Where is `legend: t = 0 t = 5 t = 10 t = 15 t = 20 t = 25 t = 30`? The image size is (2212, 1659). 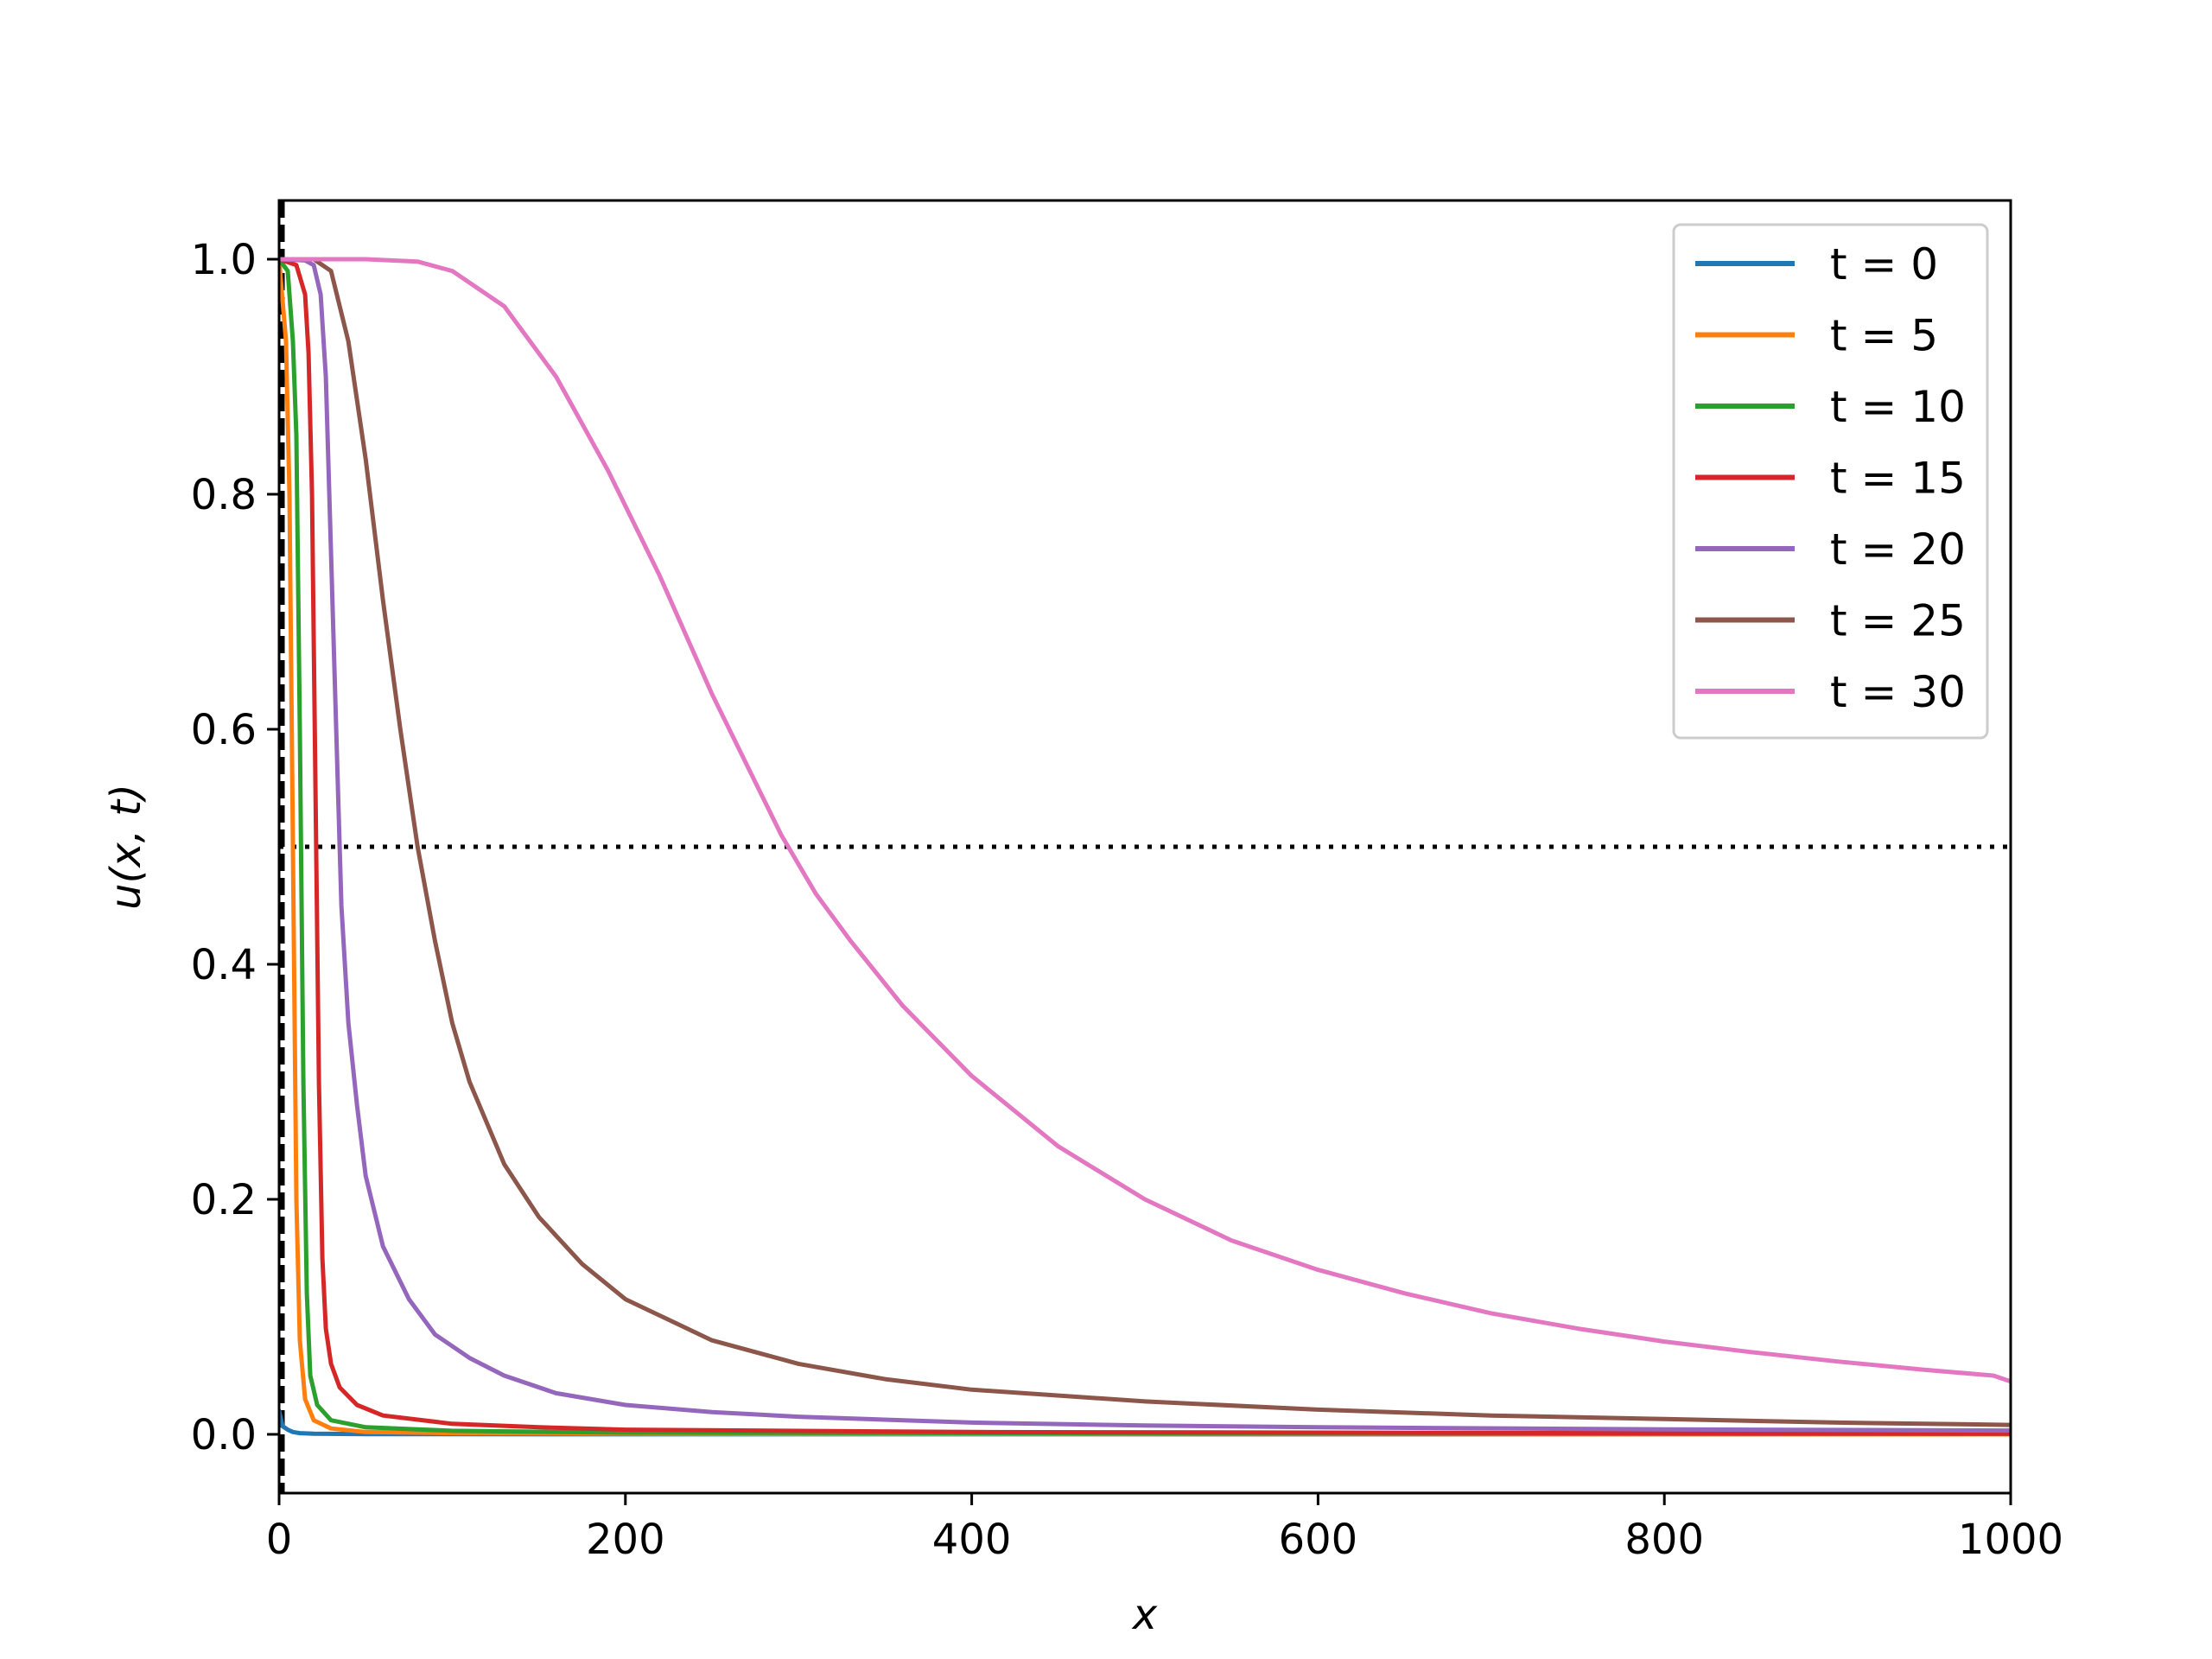
legend: t = 0 t = 5 t = 10 t = 15 t = 20 t = 25 t = 30 is located at coordinates (1830, 481).